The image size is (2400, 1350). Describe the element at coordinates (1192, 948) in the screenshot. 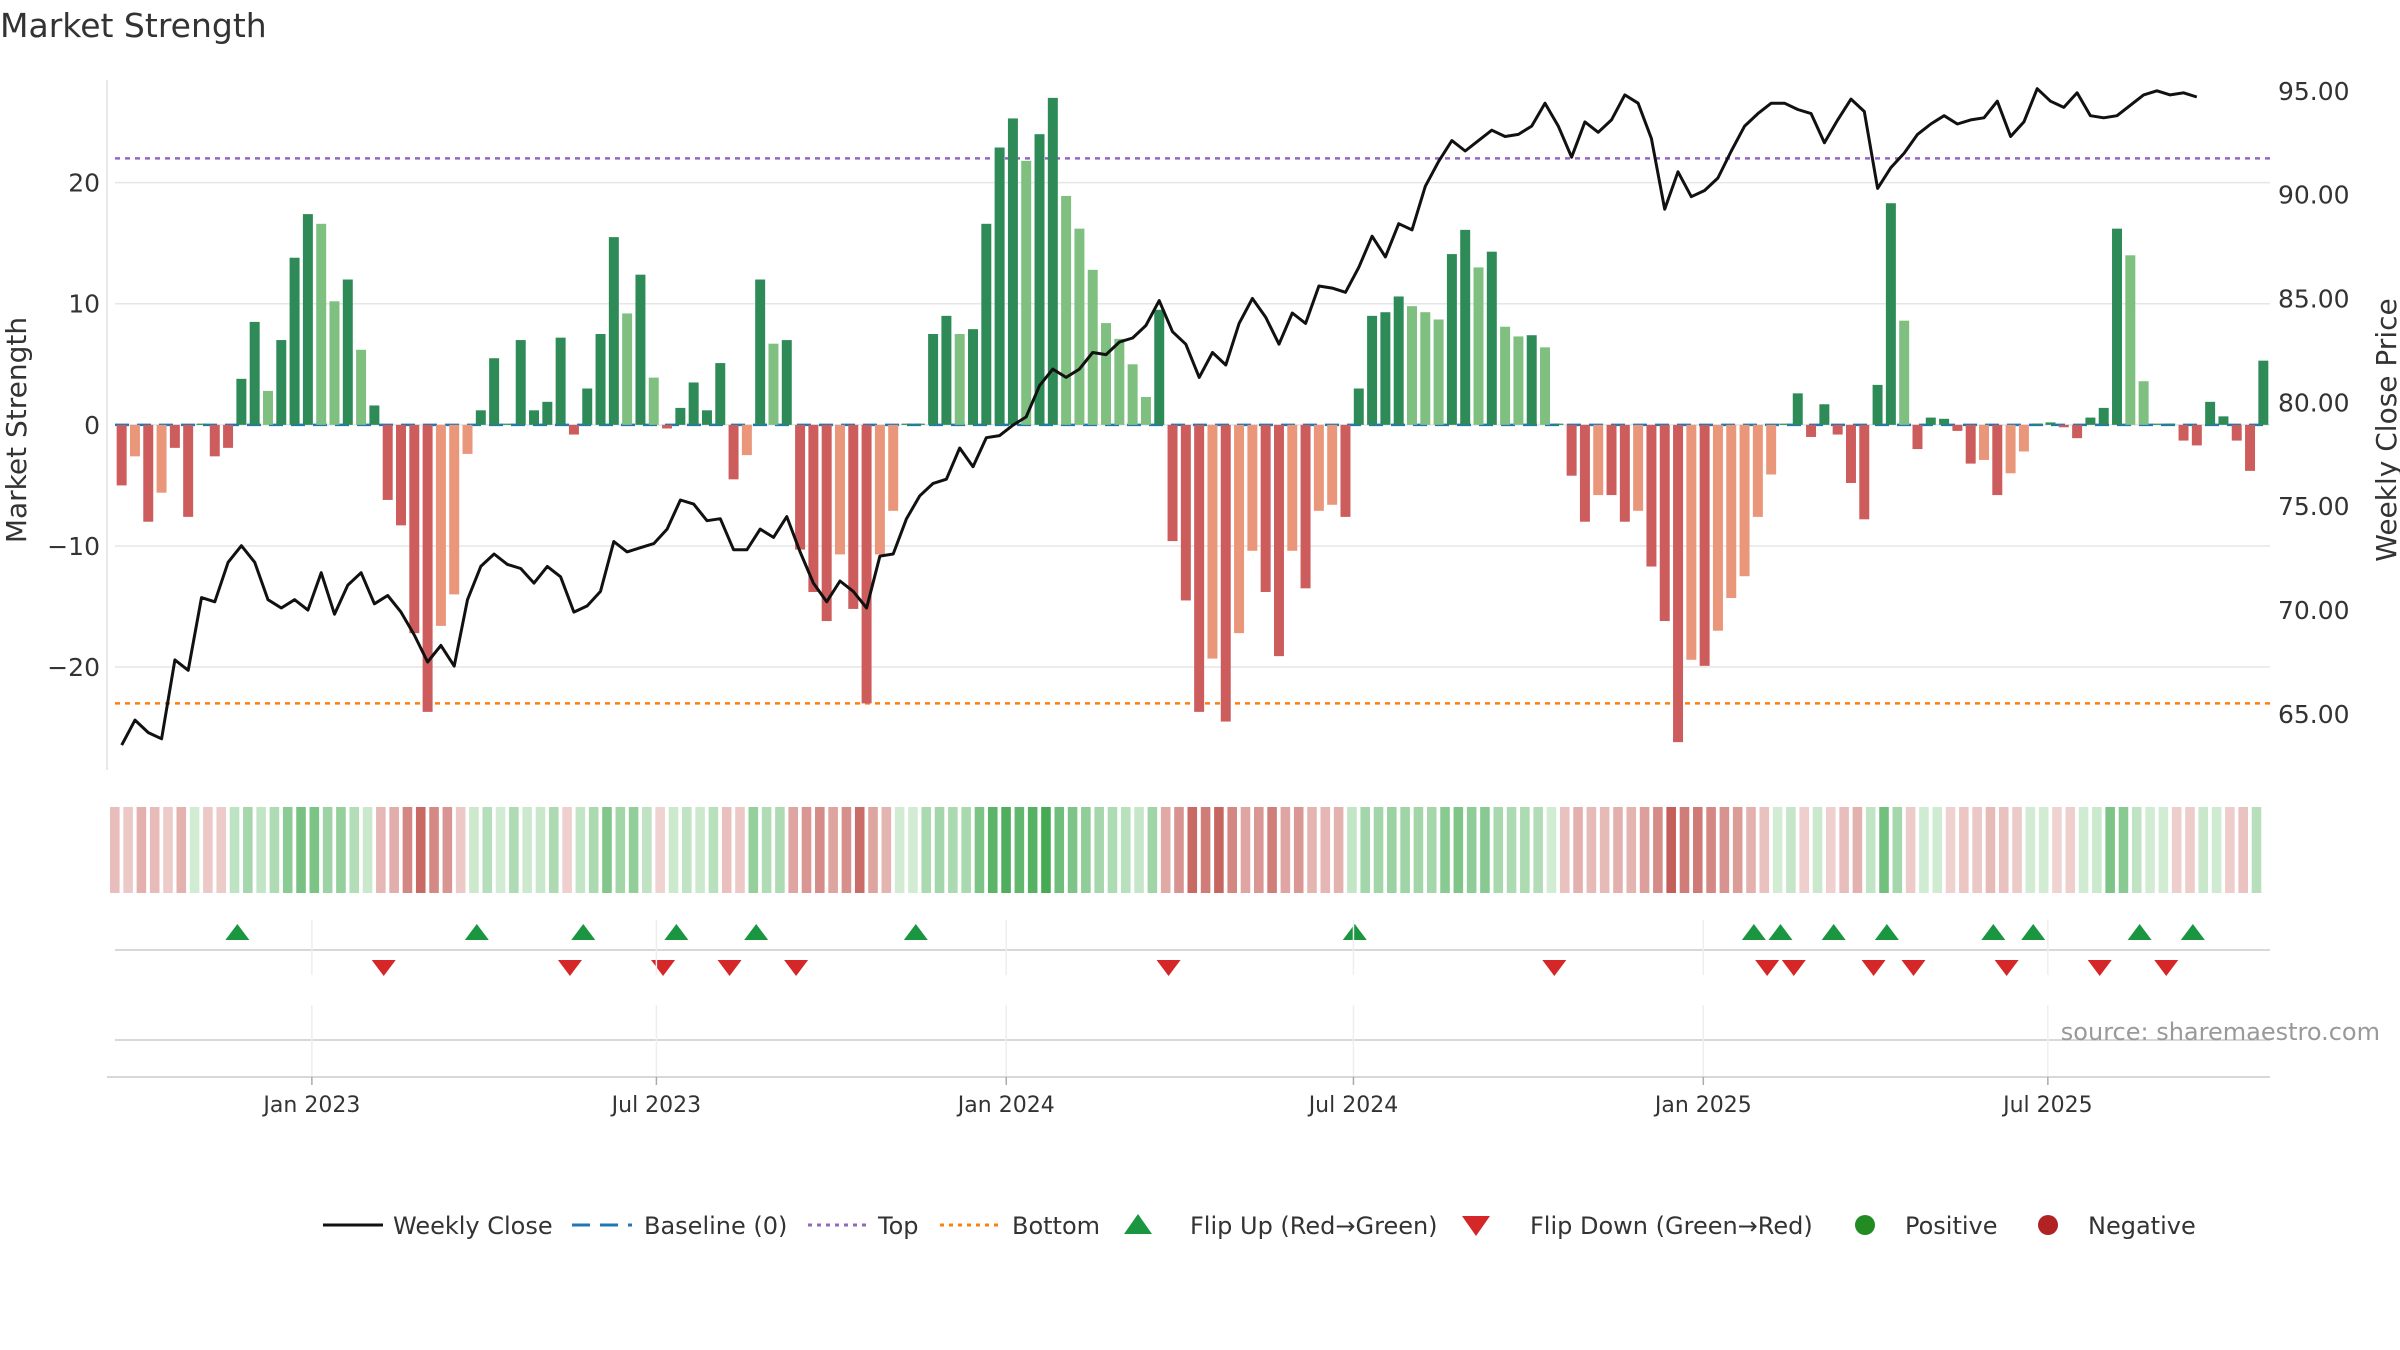

I see `flip-markers-panel` at that location.